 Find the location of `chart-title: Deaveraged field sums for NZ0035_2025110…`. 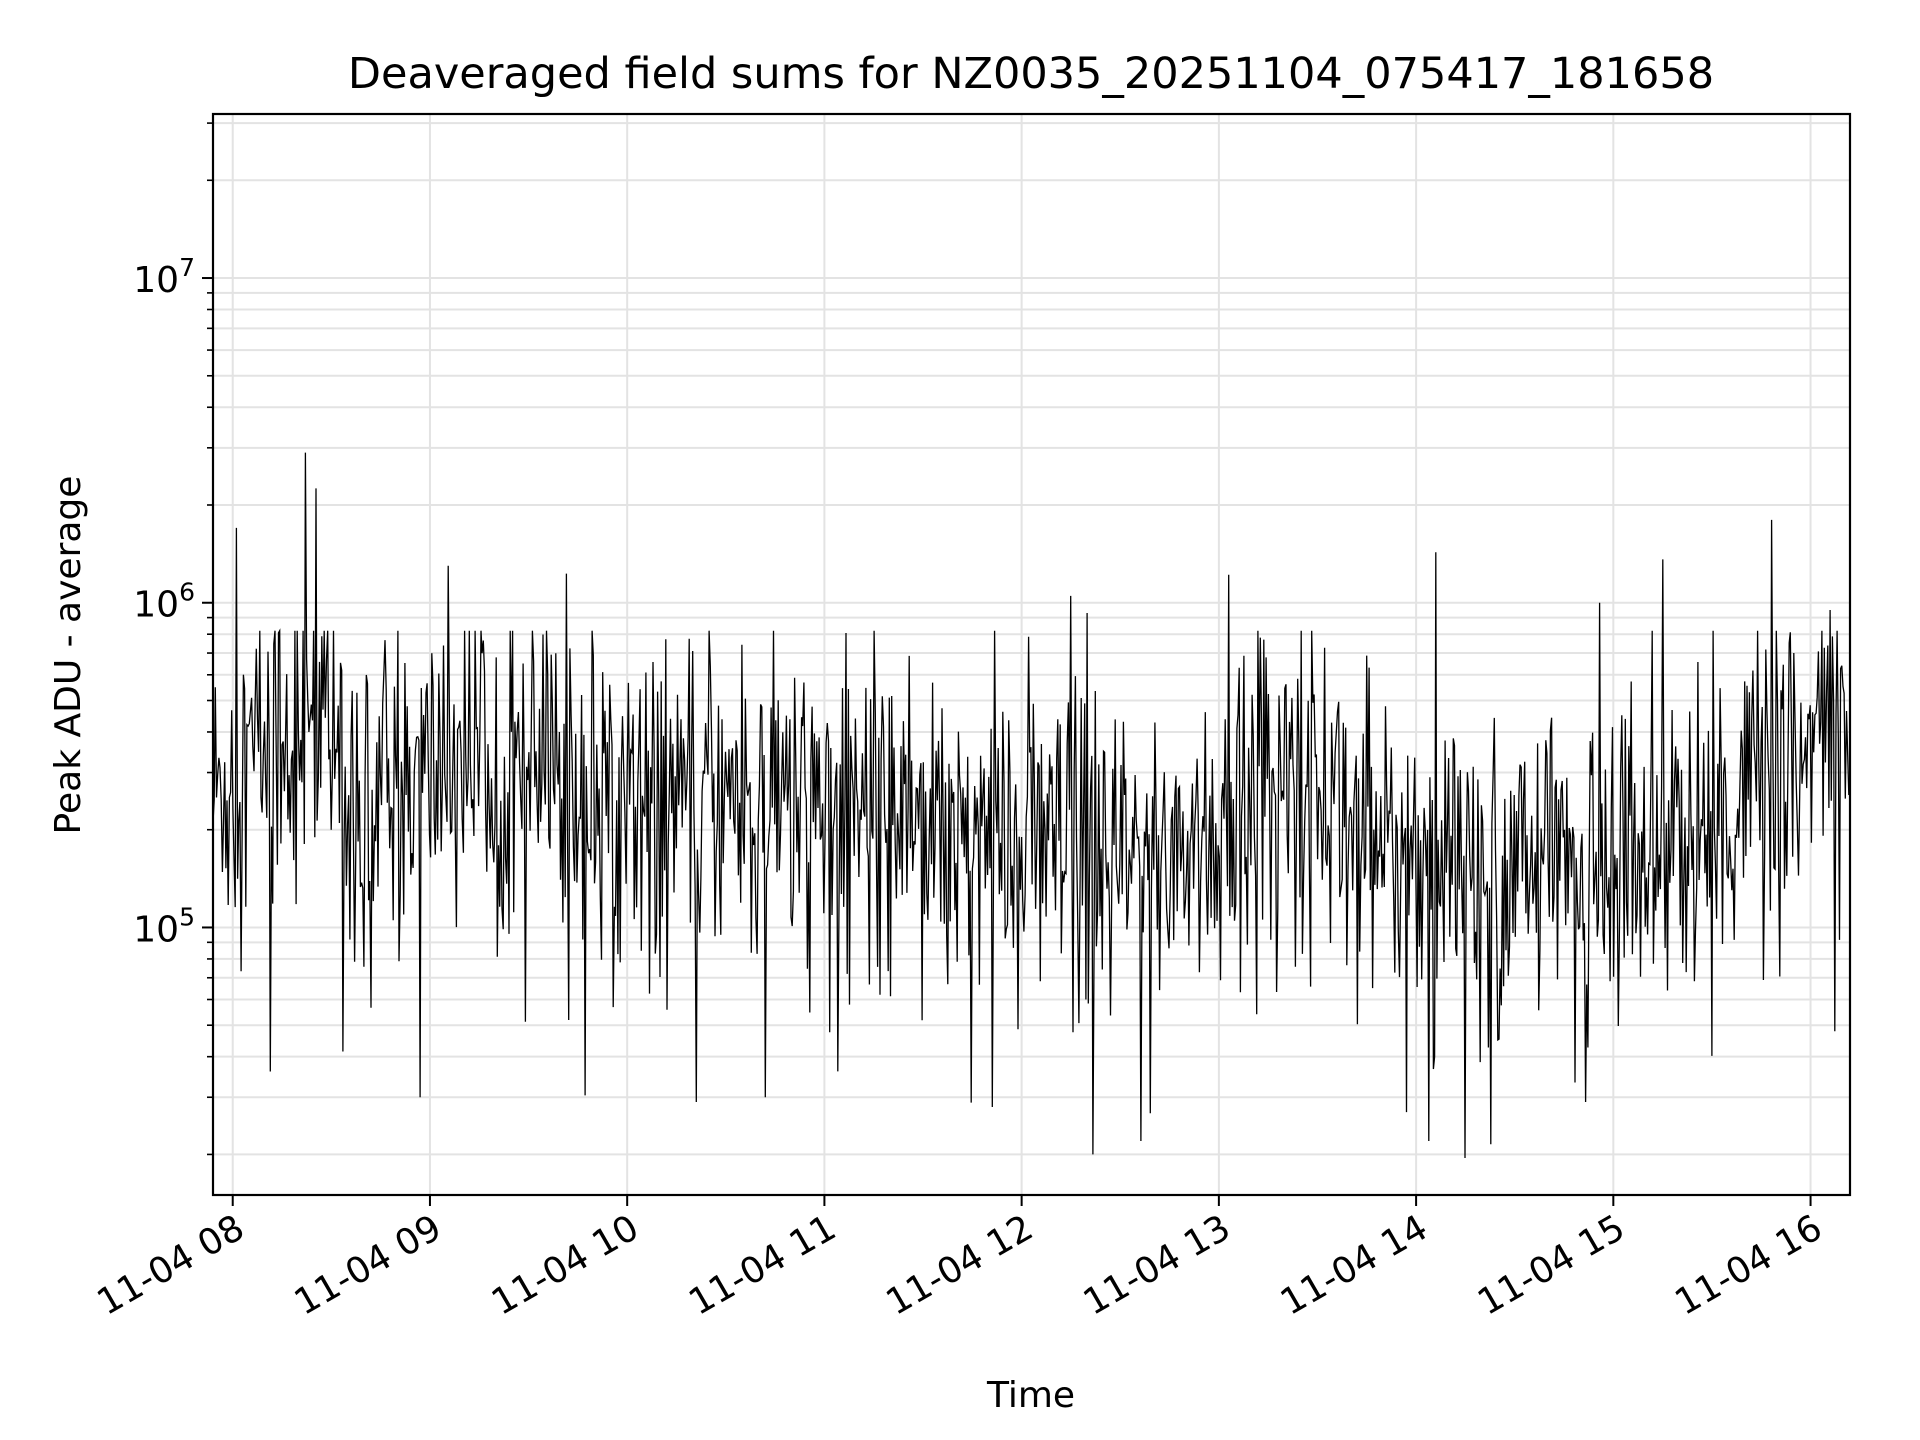

chart-title: Deaveraged field sums for NZ0035_2025110… is located at coordinates (1031, 74).